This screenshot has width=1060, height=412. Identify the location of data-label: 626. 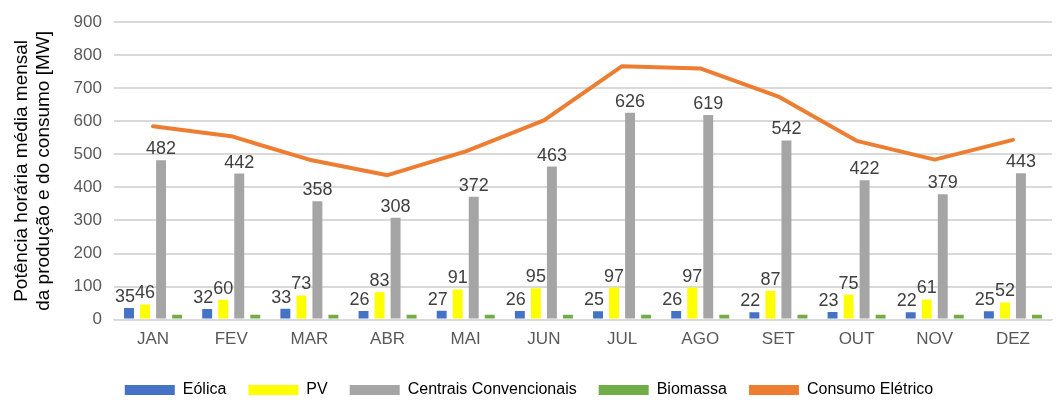
(630, 100).